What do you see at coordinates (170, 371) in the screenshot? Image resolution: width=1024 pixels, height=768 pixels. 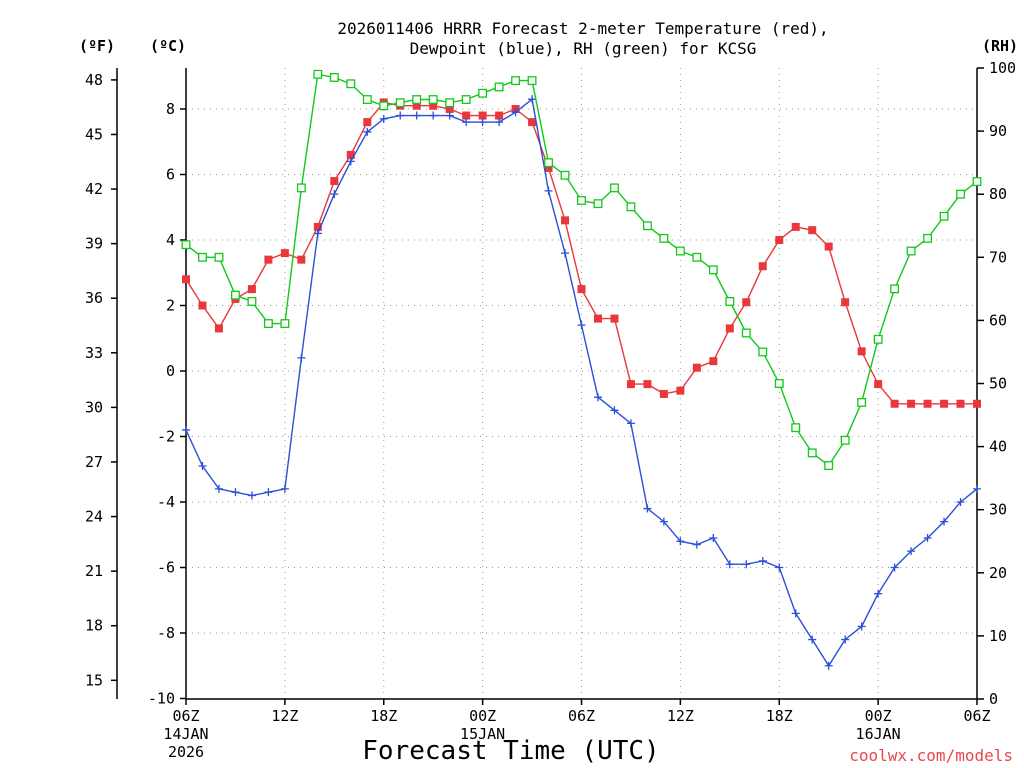 I see `c-axis-tick-label: 0` at bounding box center [170, 371].